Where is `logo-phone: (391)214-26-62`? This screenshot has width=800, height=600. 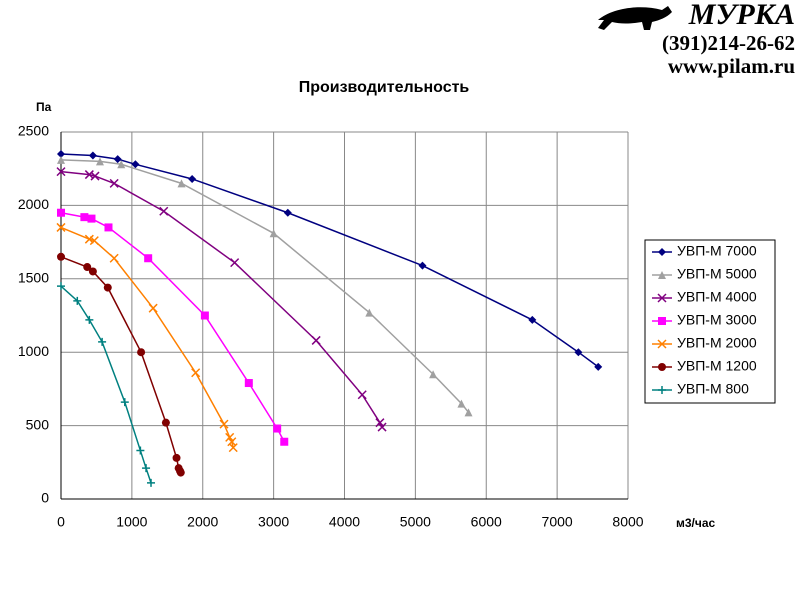 logo-phone: (391)214-26-62 is located at coordinates (728, 43).